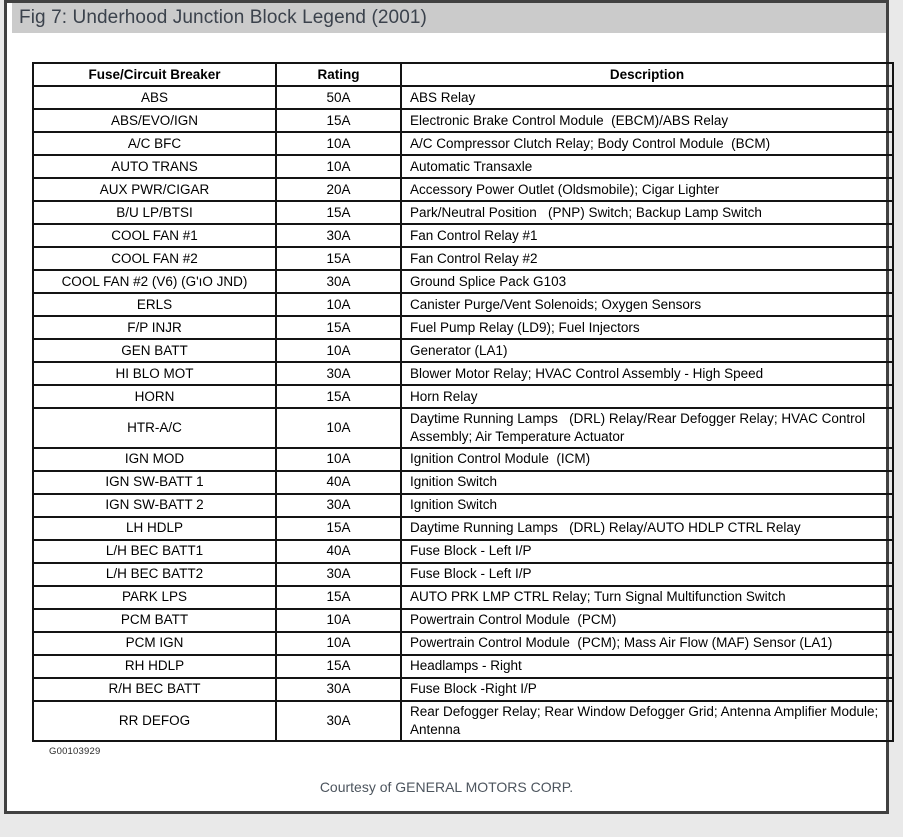 The height and width of the screenshot is (837, 903). What do you see at coordinates (647, 620) in the screenshot?
I see `cell-description: Powertrain Control Module (PCM)` at bounding box center [647, 620].